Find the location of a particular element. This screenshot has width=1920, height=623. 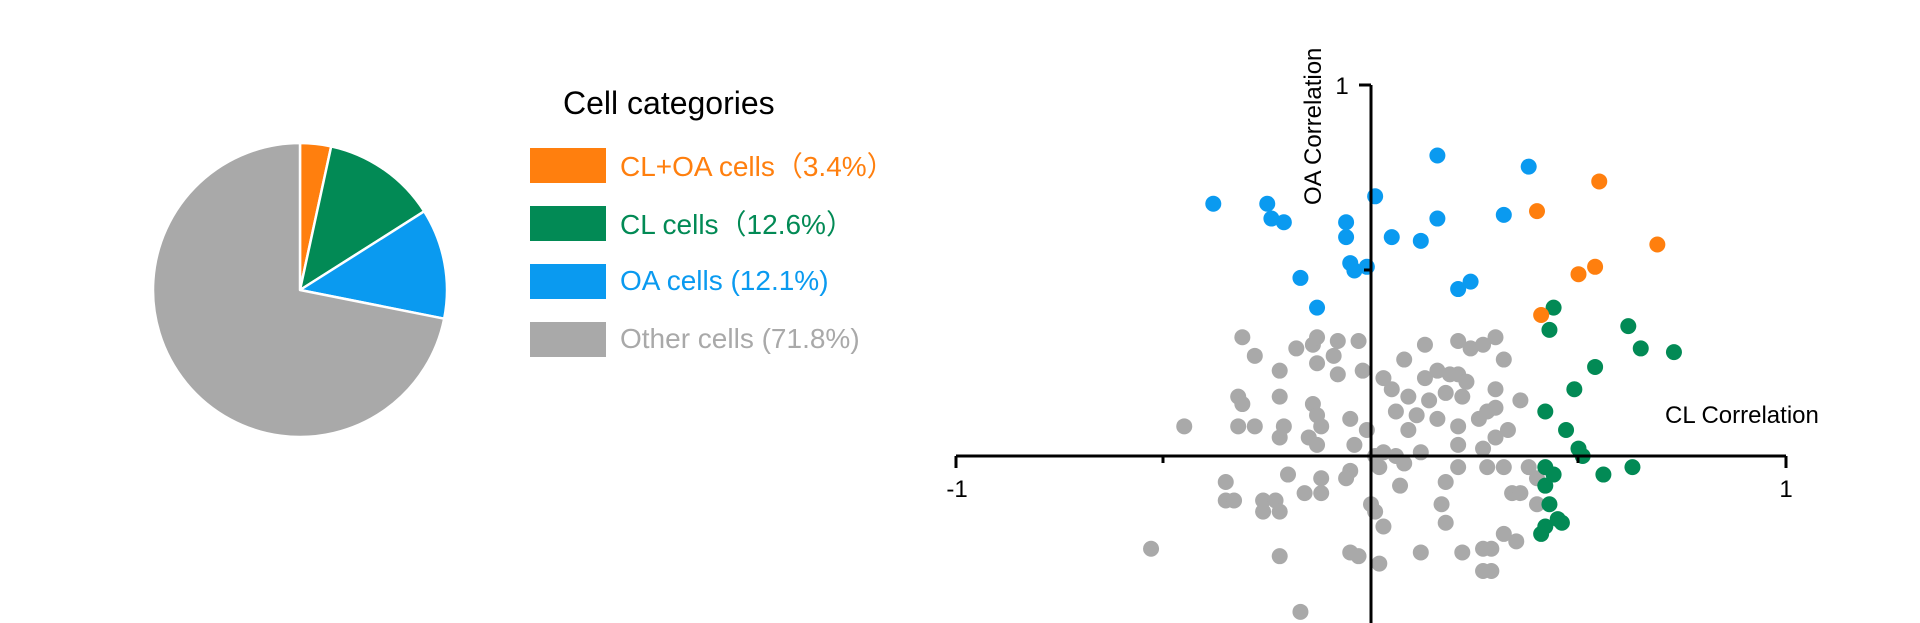

legend-label-cl-oa: CL+OA cells（3.4%） is located at coordinates (757, 166).